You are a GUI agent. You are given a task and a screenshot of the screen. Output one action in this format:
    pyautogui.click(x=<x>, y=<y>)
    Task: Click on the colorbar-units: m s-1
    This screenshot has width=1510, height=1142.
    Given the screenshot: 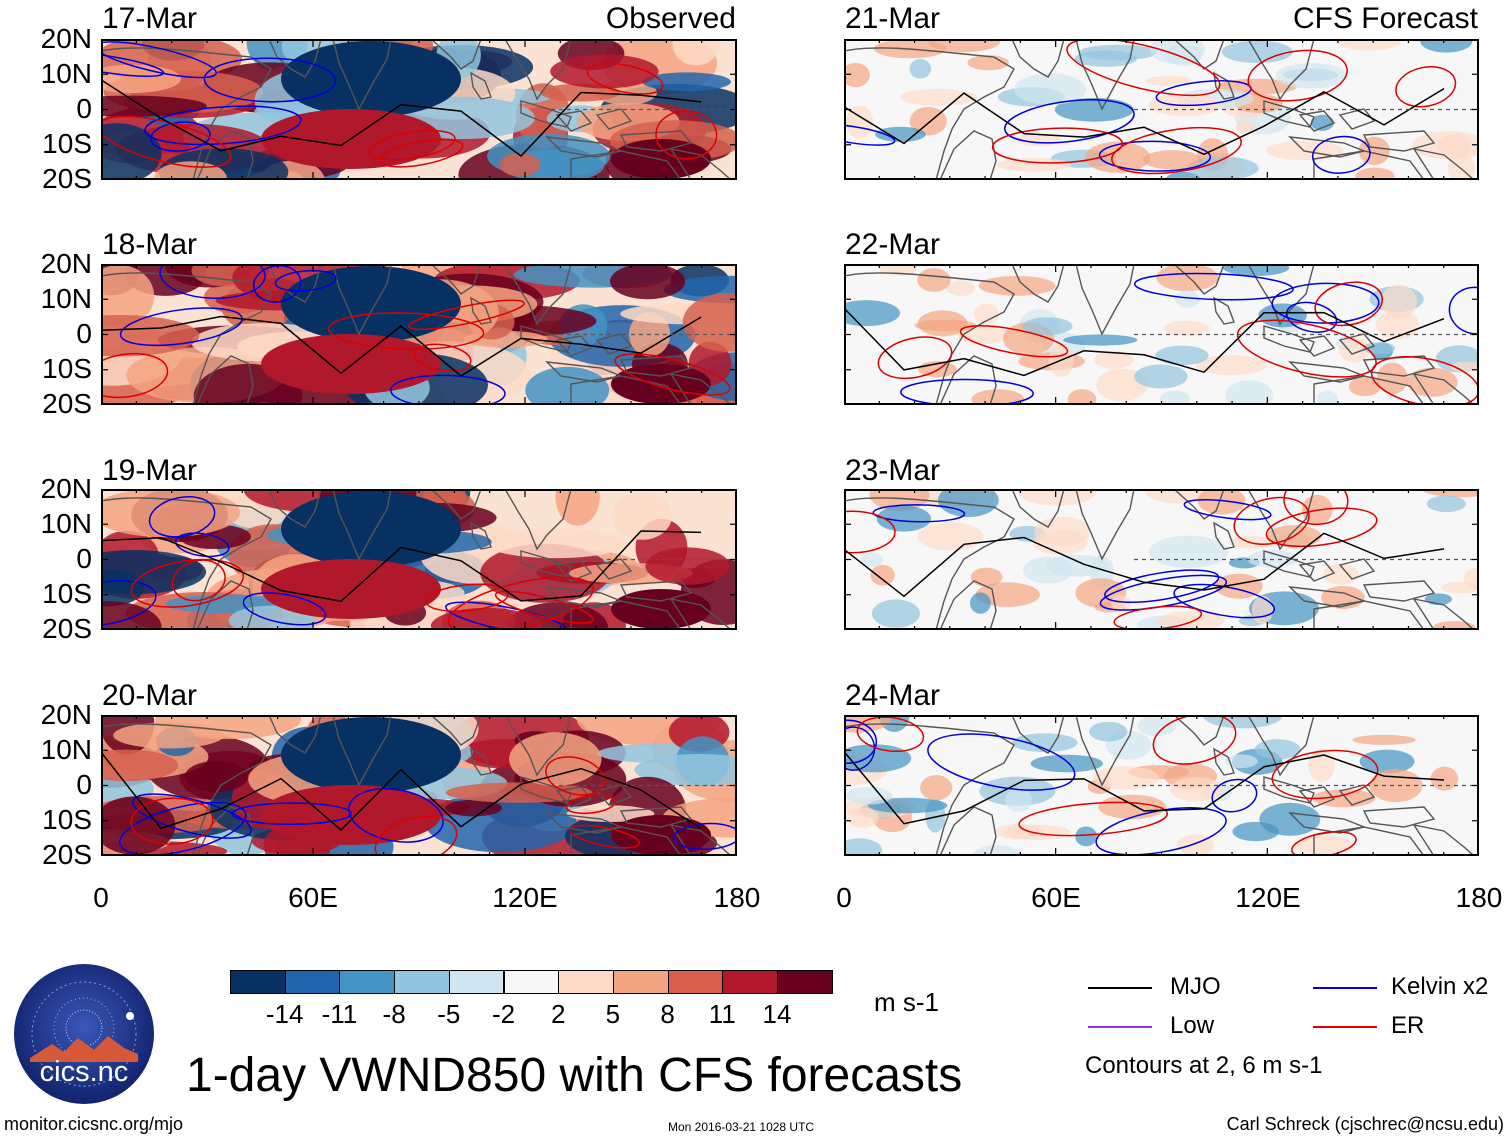 What is the action you would take?
    pyautogui.click(x=906, y=1002)
    